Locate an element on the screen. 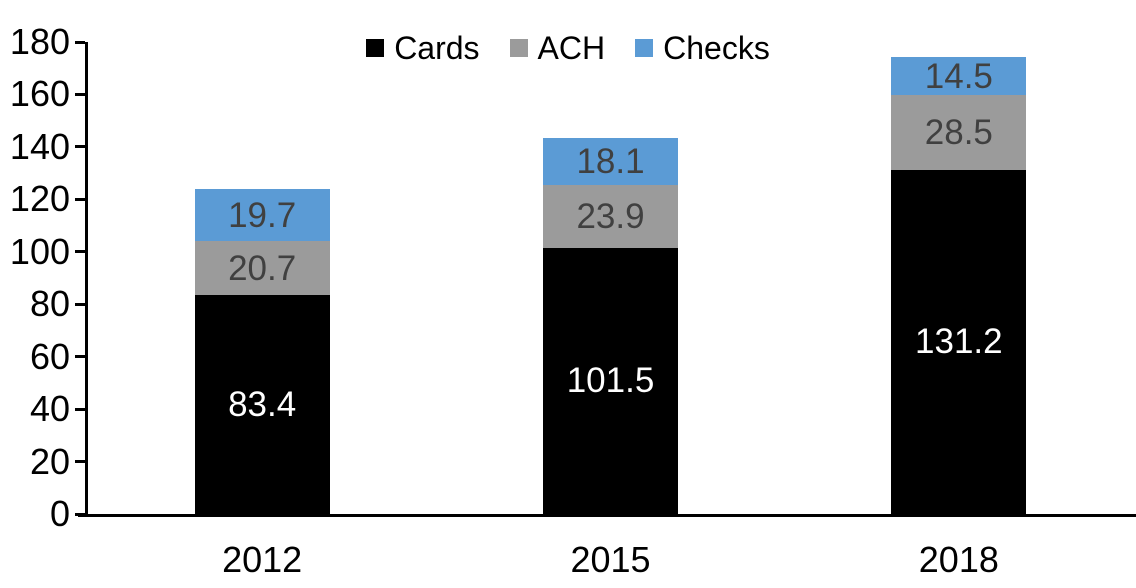 The image size is (1136, 588). x-category-label-2012: 2012 is located at coordinates (262, 559).